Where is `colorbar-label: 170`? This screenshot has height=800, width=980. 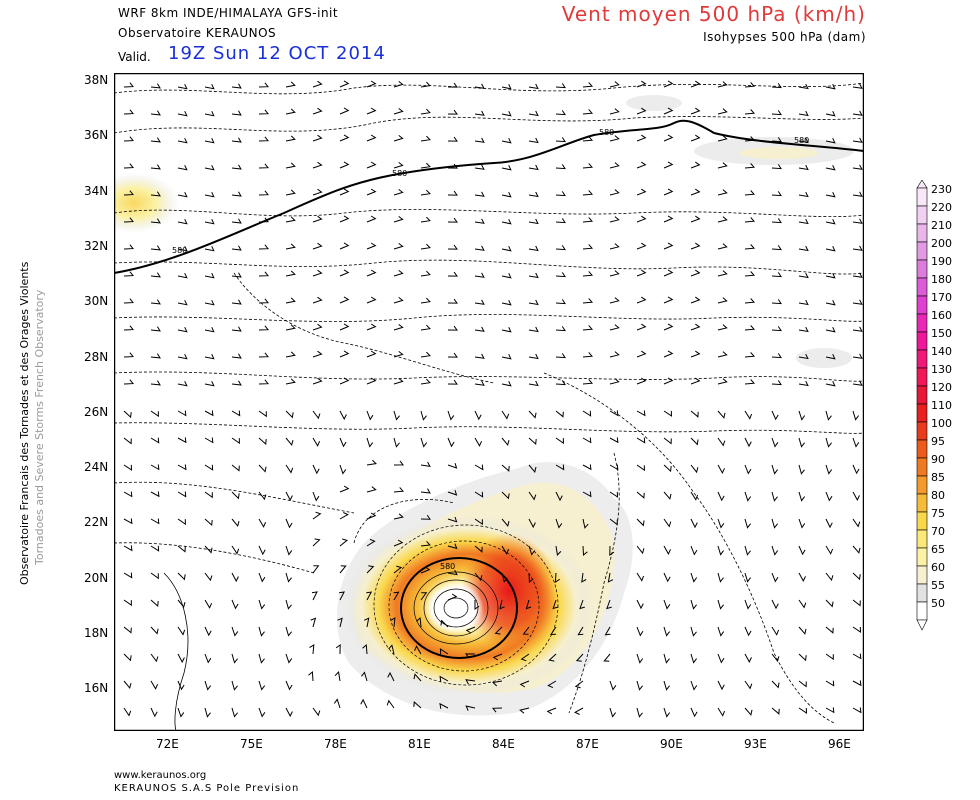 colorbar-label: 170 is located at coordinates (941, 297).